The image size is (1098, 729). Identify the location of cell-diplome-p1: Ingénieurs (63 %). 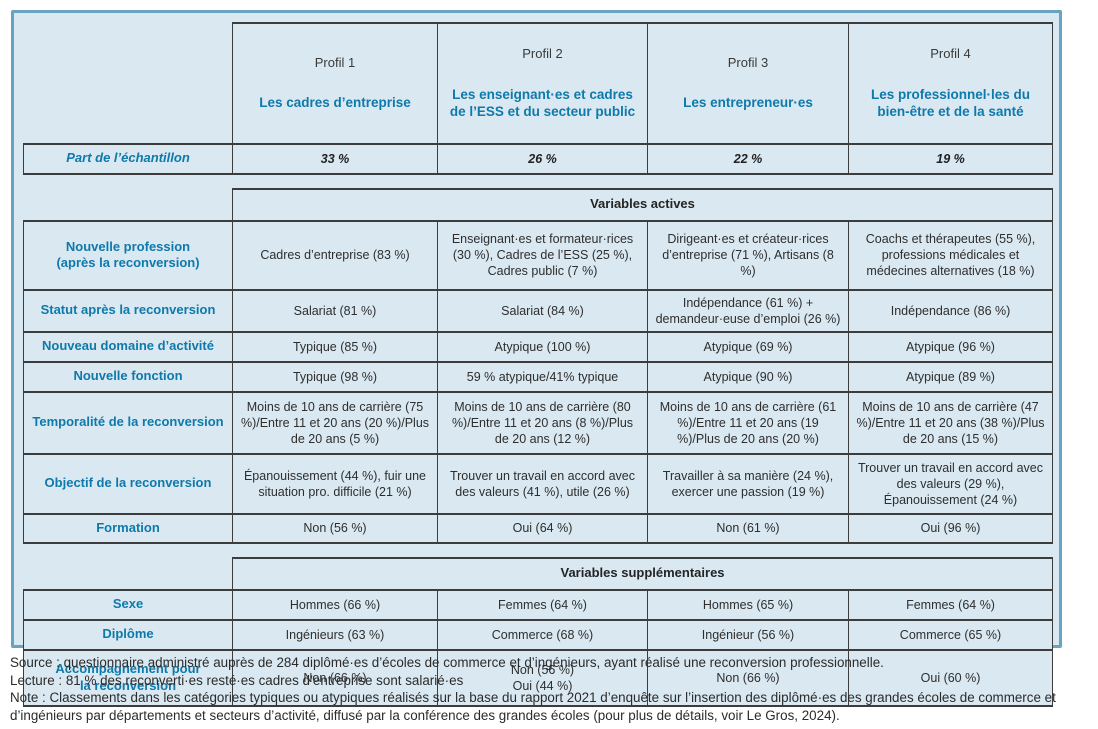
(335, 634).